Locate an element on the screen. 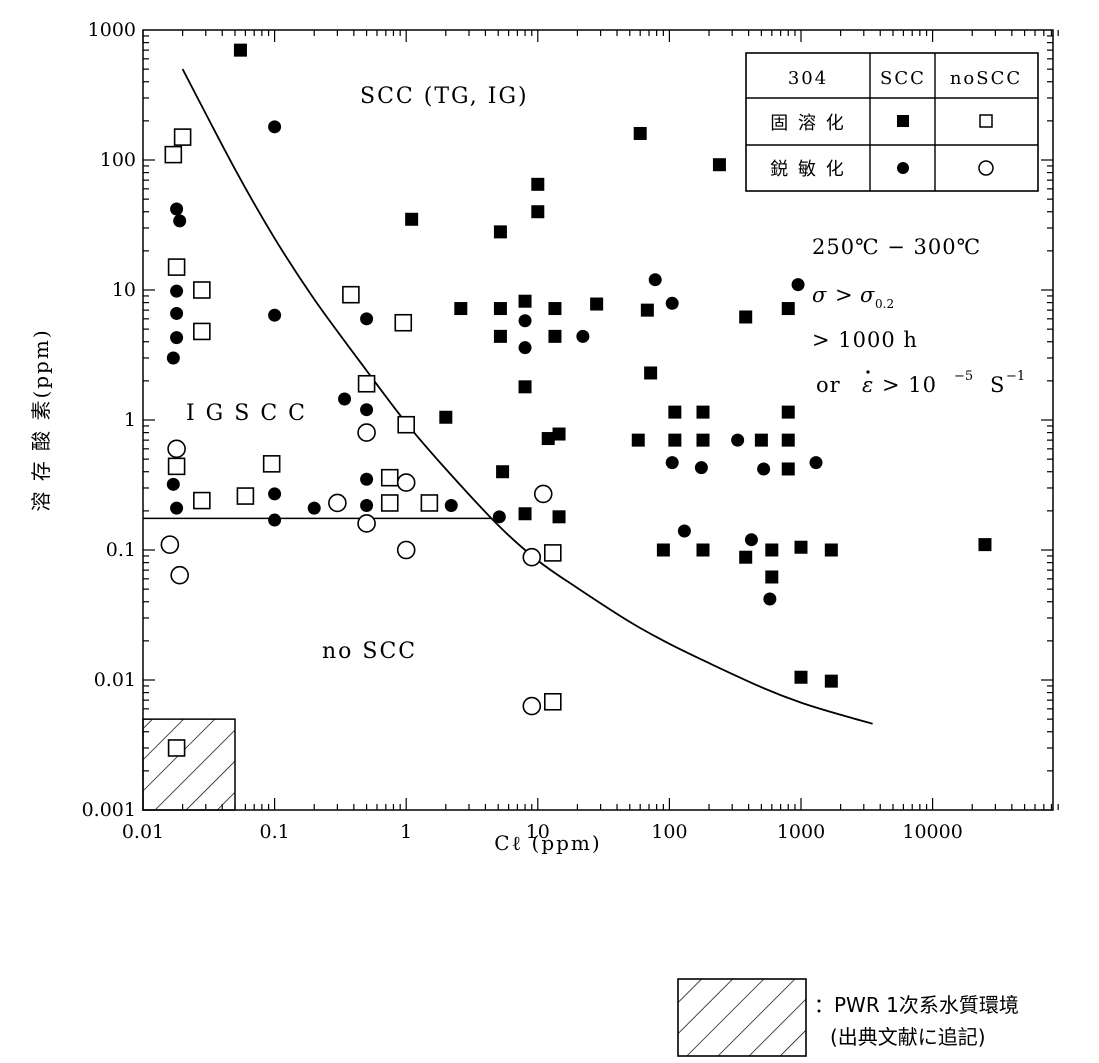 This screenshot has height=1063, width=1099. condition-stress-prefix: σ > is located at coordinates (833, 295).